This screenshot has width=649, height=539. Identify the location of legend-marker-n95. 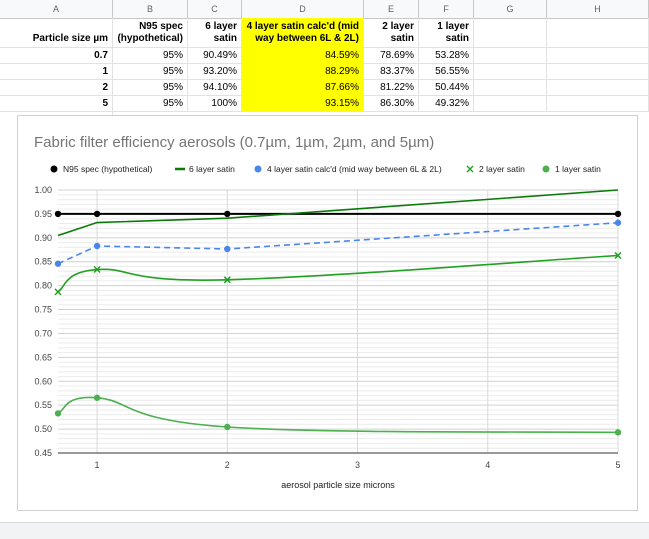
(54, 169).